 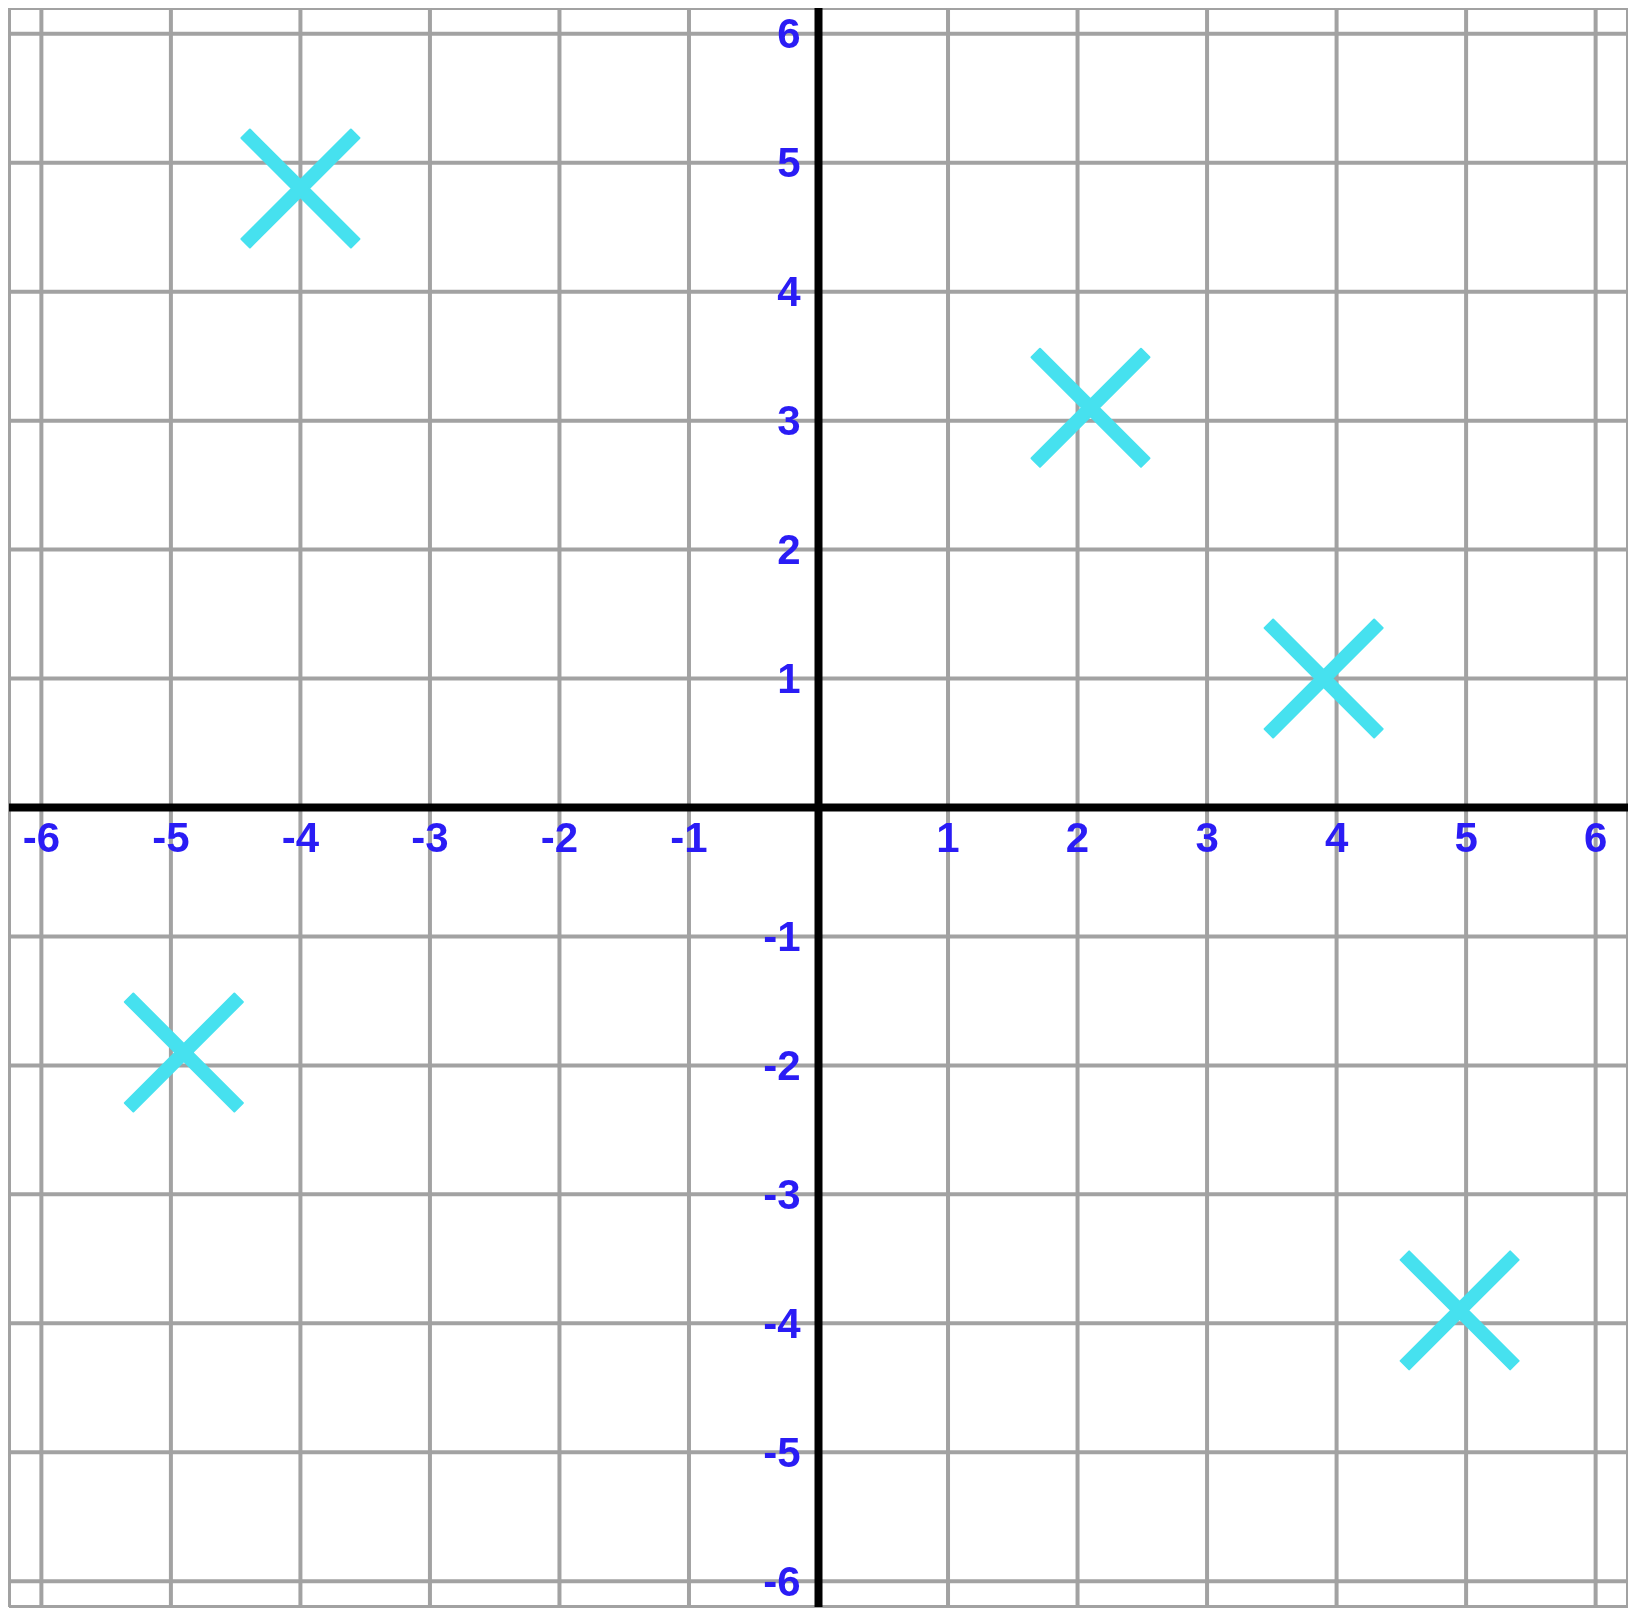 I want to click on x-tick-label: 5, so click(x=1466, y=837).